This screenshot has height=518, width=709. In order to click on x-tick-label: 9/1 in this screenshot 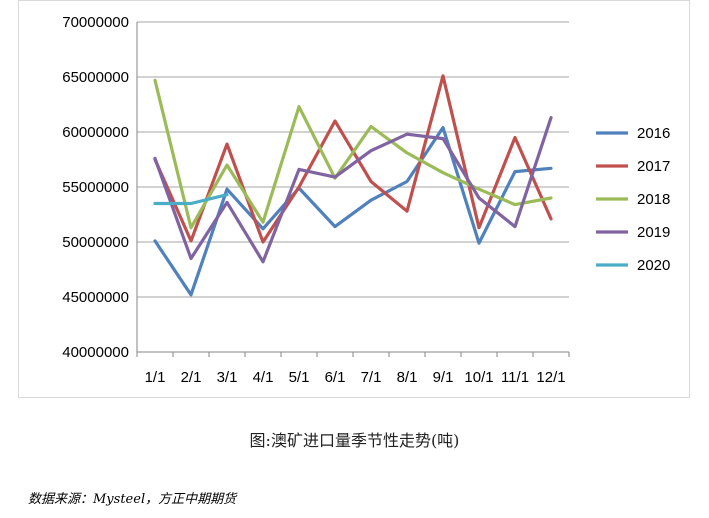, I will do `click(443, 377)`.